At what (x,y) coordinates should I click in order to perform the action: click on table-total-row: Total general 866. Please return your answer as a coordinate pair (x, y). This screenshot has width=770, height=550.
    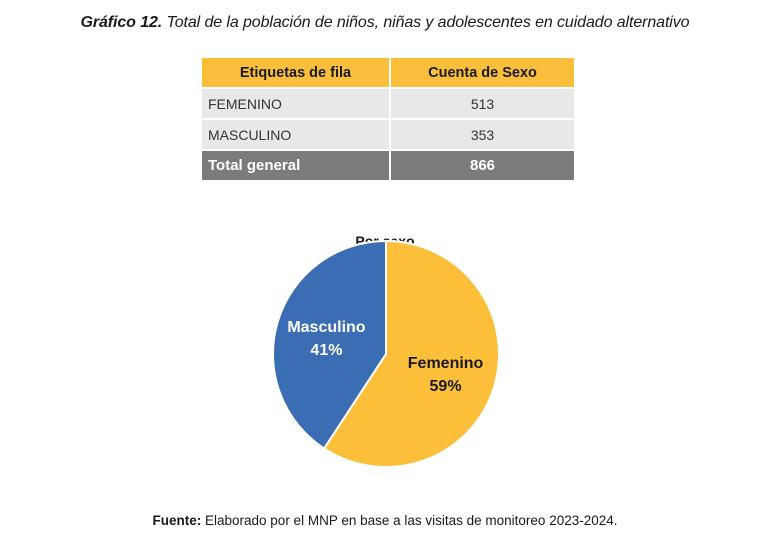
    Looking at the image, I should click on (388, 165).